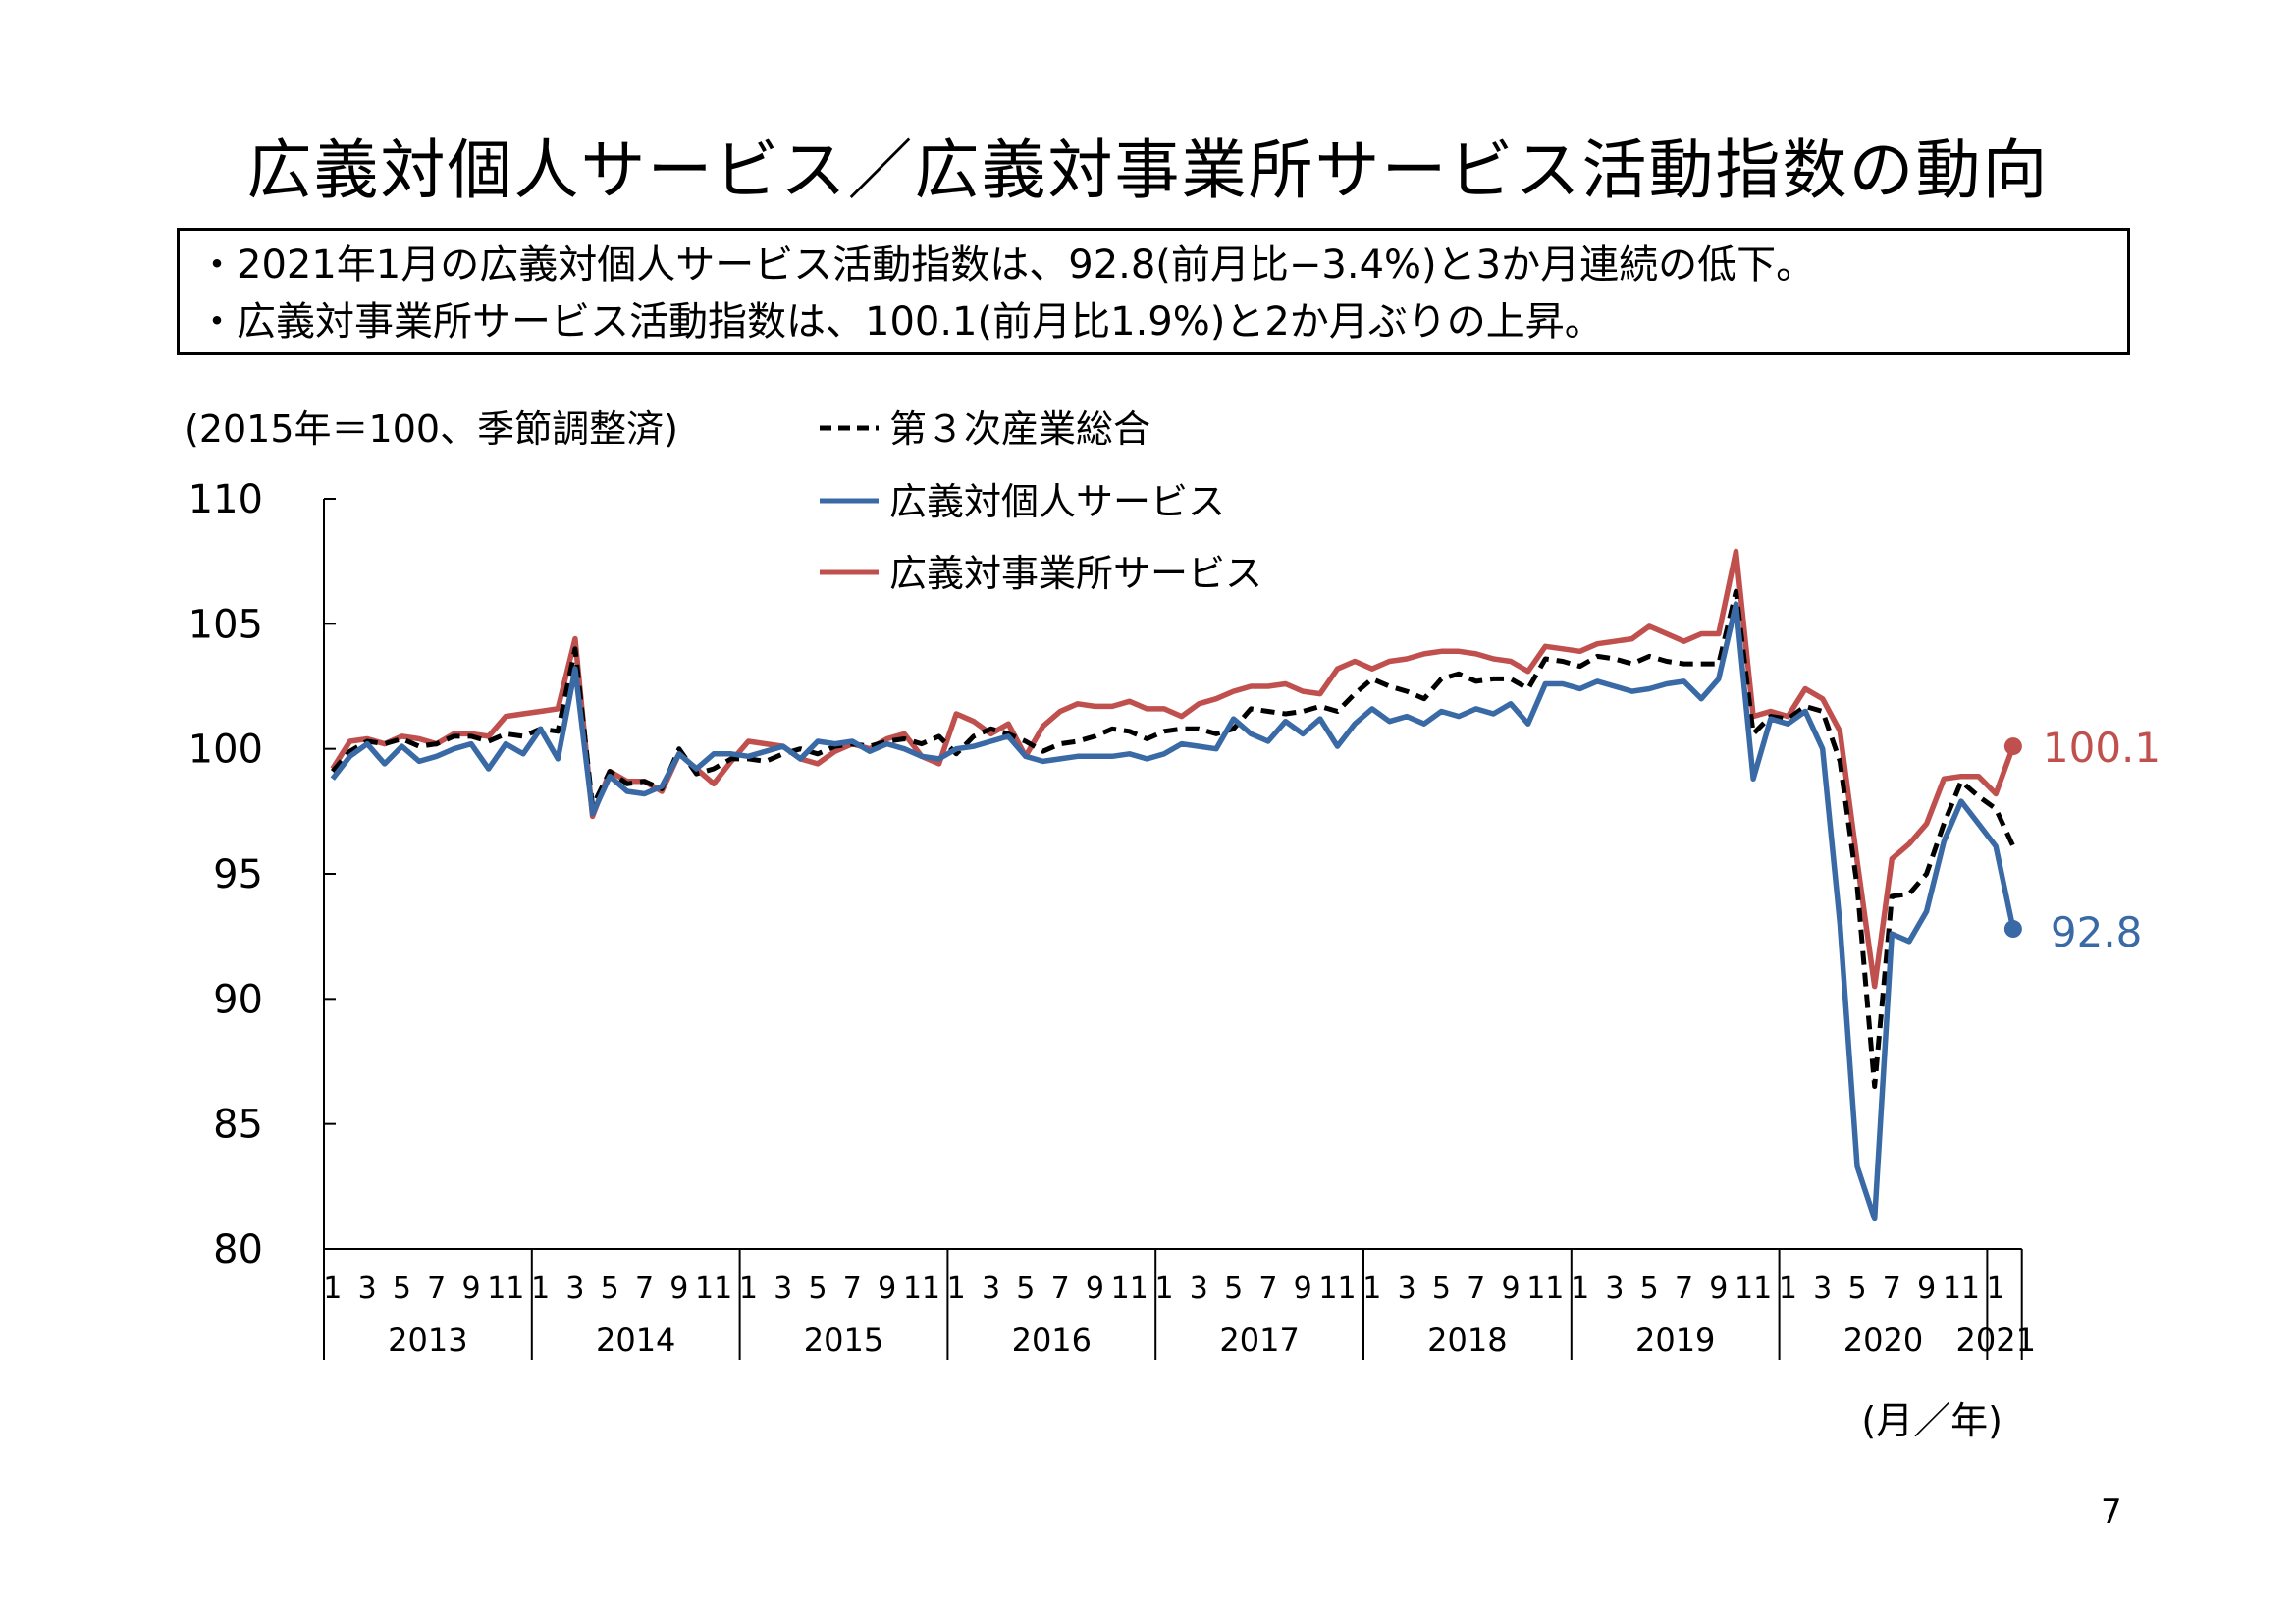 This screenshot has height=1624, width=2296. What do you see at coordinates (225, 624) in the screenshot?
I see `y-tick-label: 105` at bounding box center [225, 624].